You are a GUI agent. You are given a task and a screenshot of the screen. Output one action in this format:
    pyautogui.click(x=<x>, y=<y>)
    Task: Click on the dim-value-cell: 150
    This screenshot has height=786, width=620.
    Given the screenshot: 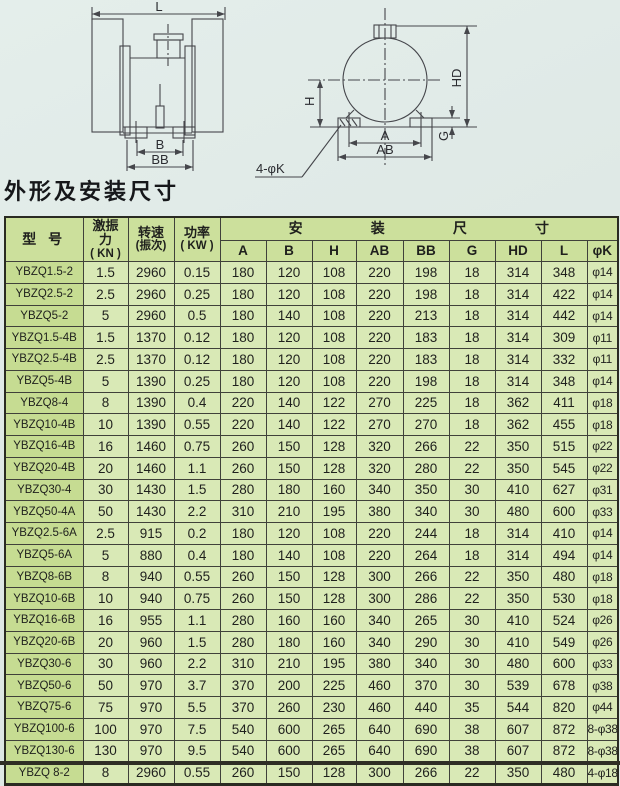 What is the action you would take?
    pyautogui.click(x=289, y=446)
    